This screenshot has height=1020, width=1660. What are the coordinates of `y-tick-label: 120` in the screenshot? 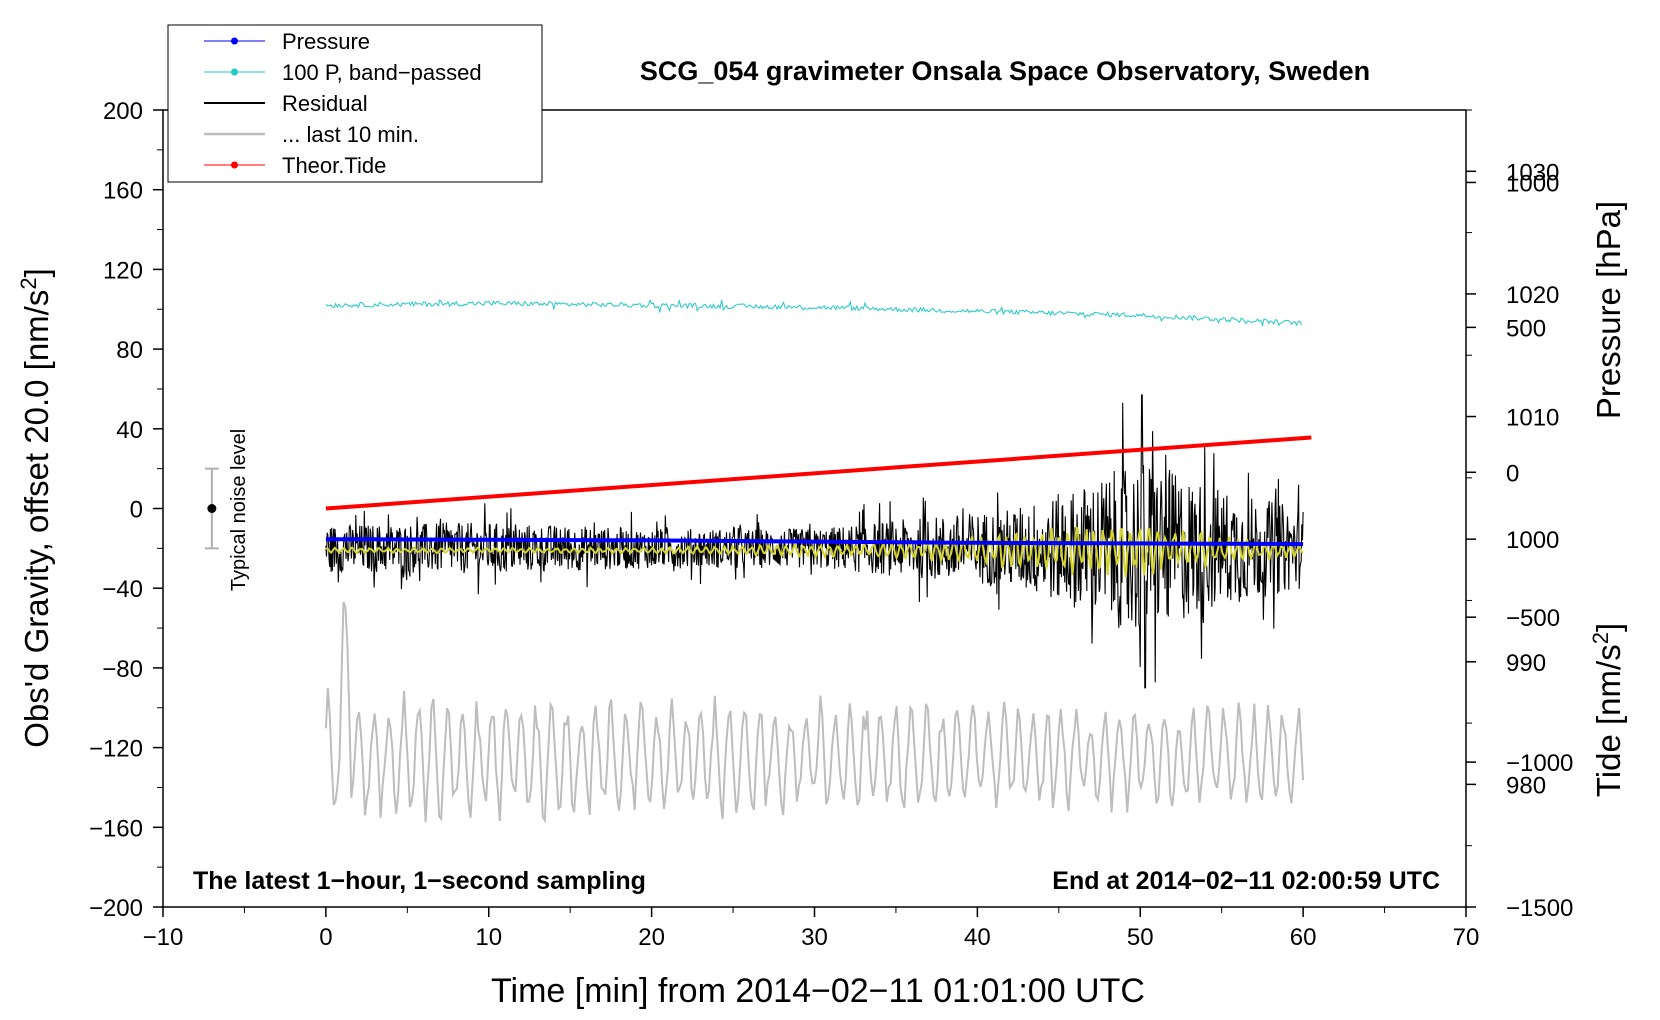 It's located at (123, 270).